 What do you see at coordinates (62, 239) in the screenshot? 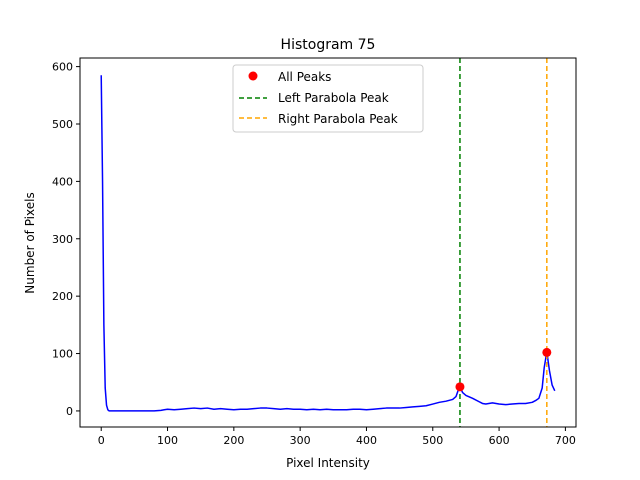
I see `y-tick-label: 300` at bounding box center [62, 239].